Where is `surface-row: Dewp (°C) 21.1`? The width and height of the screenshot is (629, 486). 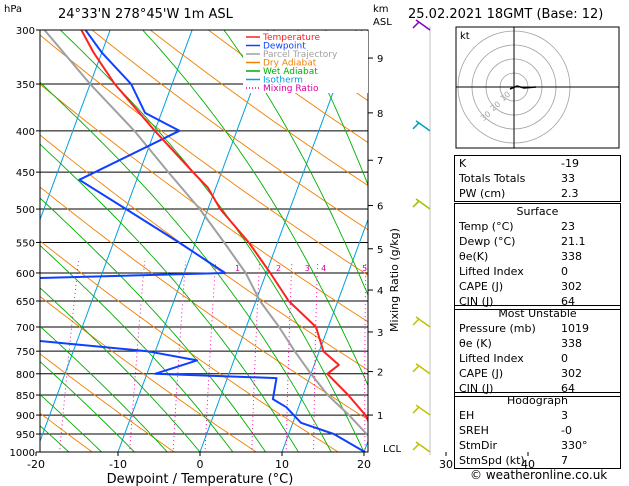 surface-row: Dewp (°C) 21.1 is located at coordinates (522, 241).